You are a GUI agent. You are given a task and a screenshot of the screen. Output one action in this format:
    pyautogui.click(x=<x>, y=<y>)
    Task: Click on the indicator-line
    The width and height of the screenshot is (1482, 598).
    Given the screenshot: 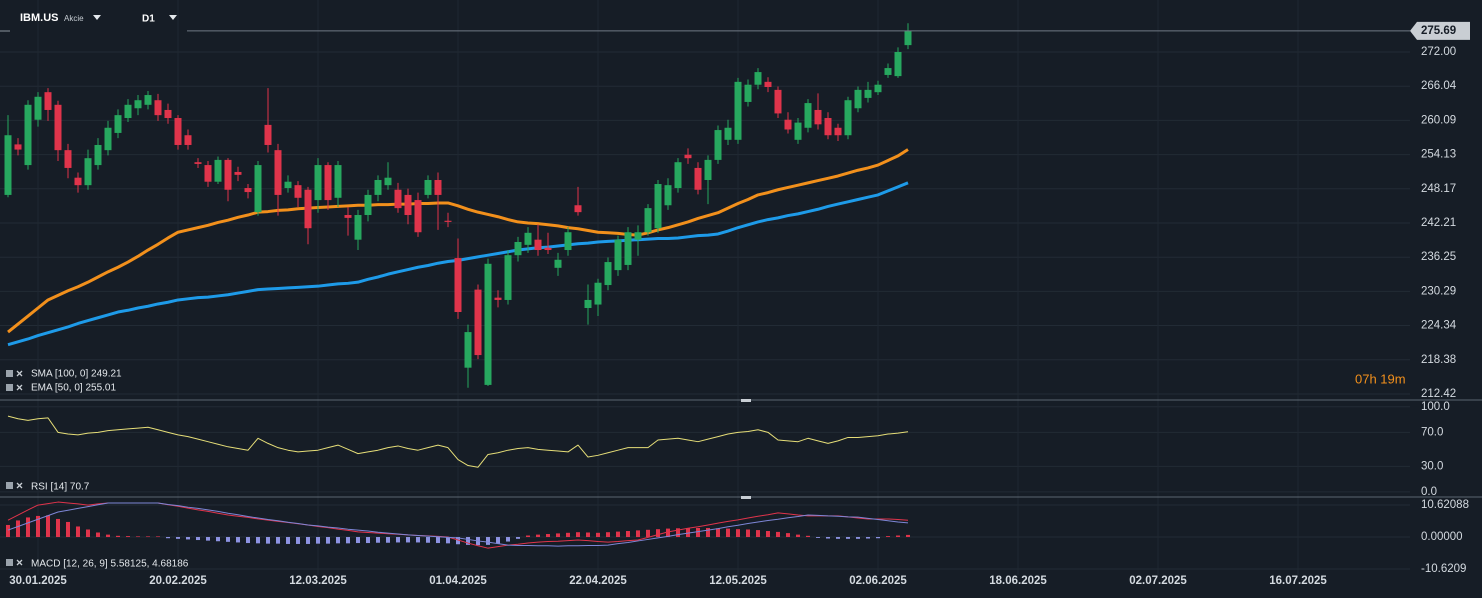 What is the action you would take?
    pyautogui.click(x=458, y=441)
    